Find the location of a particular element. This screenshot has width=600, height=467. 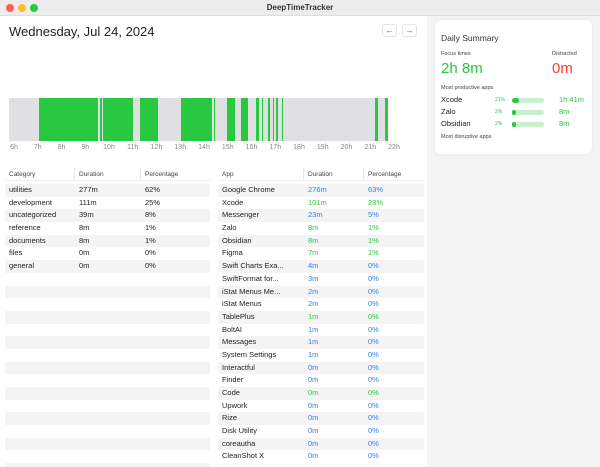

app-percentage: 63% is located at coordinates (376, 189).